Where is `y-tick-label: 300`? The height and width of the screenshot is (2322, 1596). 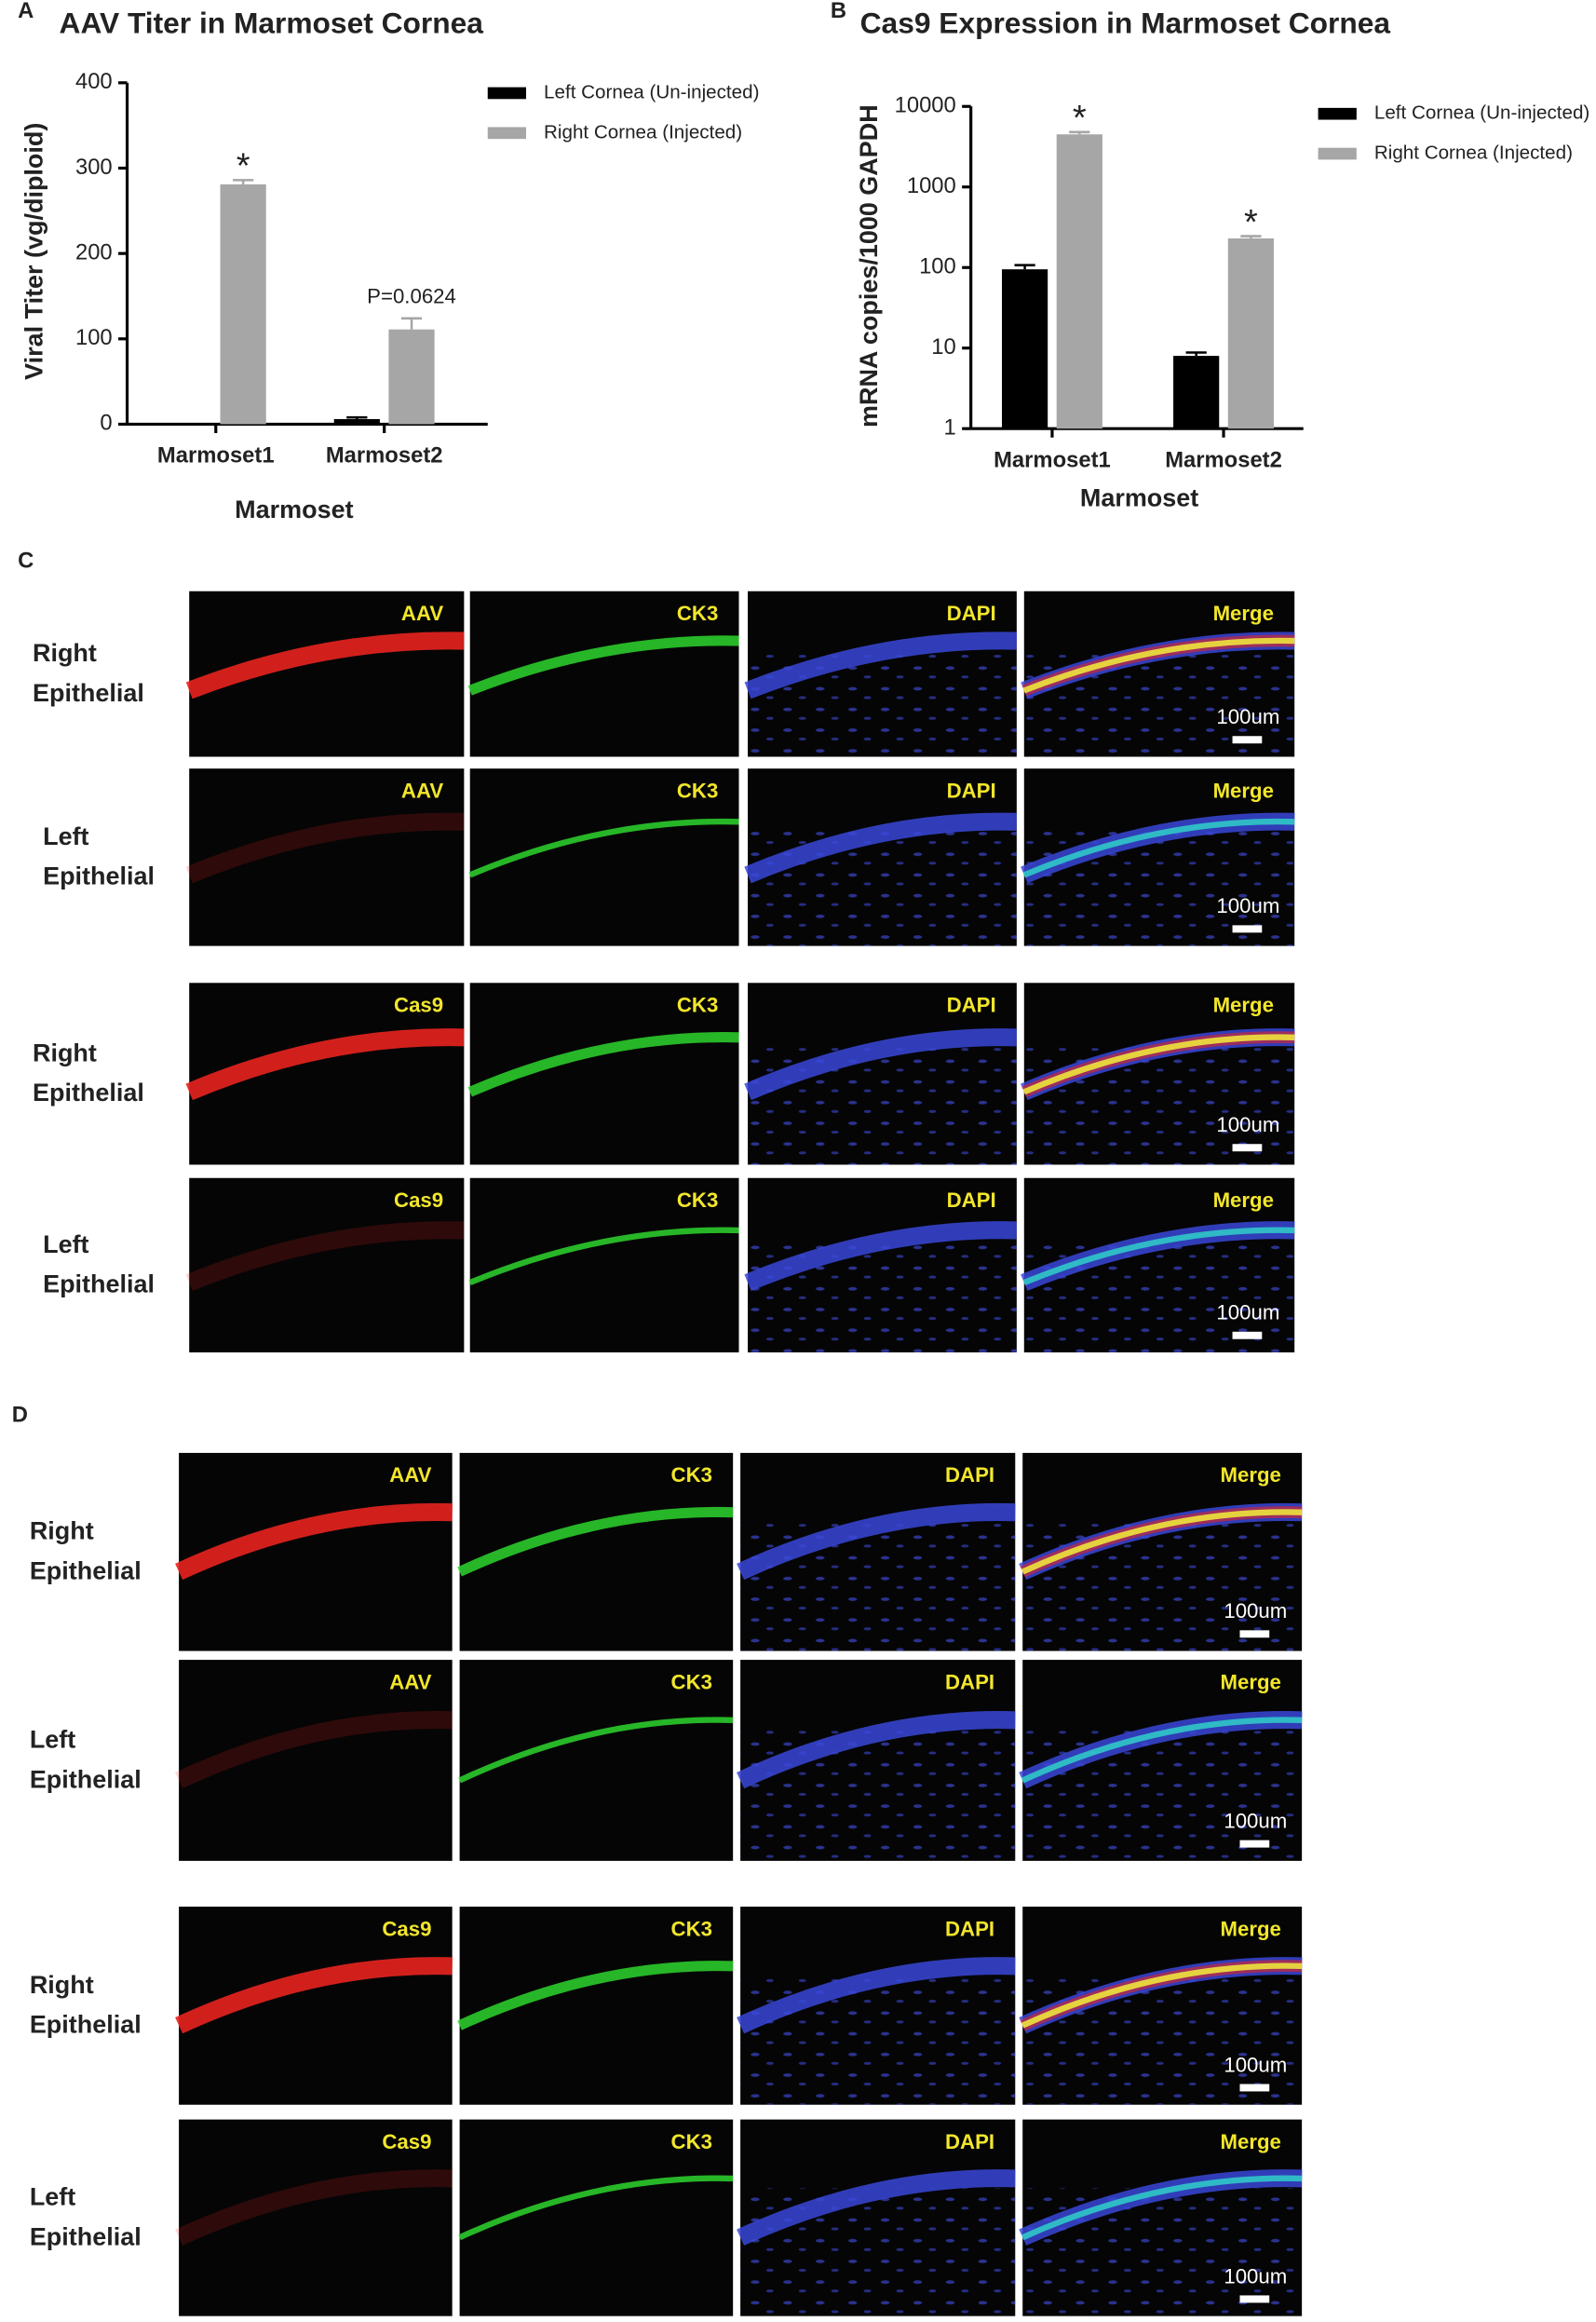
y-tick-label: 300 is located at coordinates (94, 167).